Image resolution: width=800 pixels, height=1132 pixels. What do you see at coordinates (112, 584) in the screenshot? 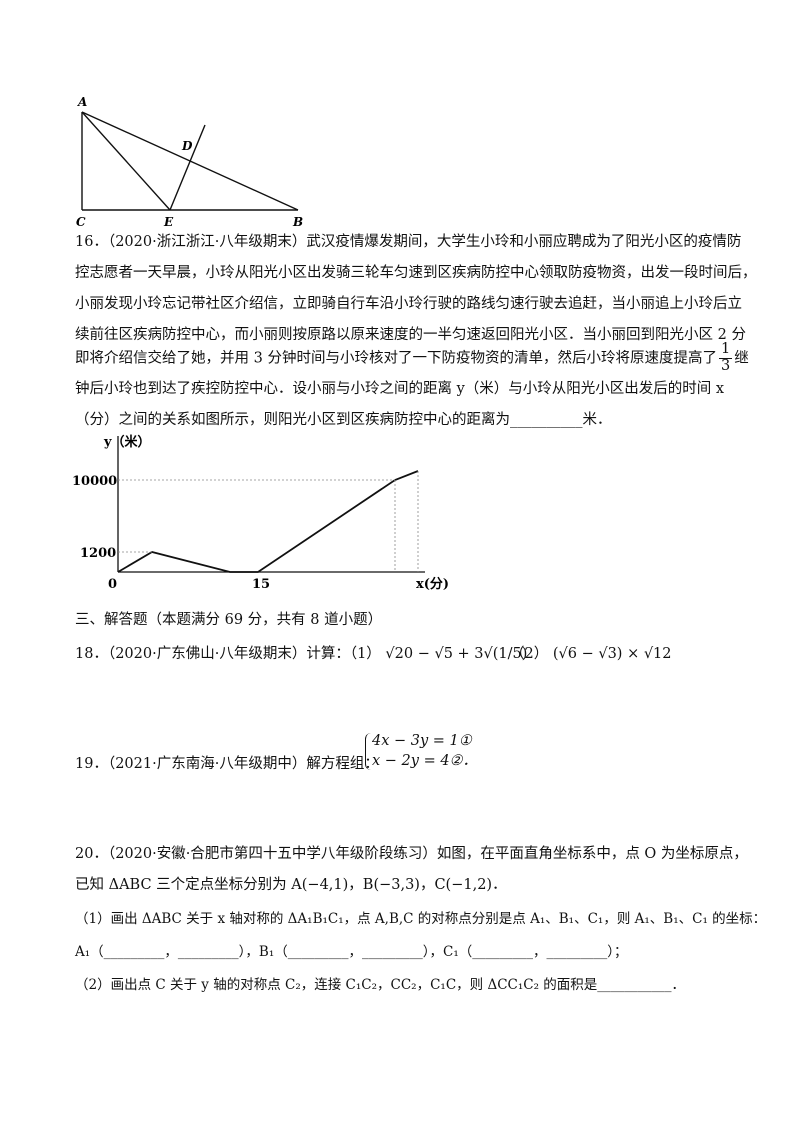
I see `axis-tick-label: 0` at bounding box center [112, 584].